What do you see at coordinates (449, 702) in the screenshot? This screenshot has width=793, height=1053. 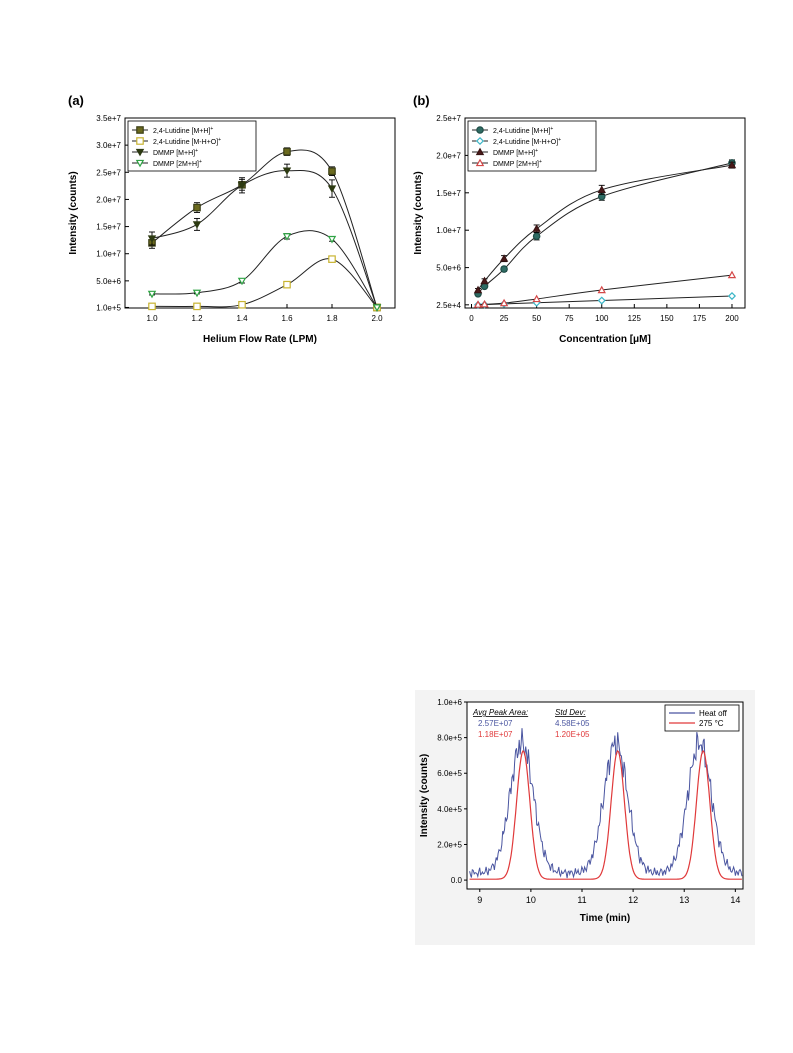 I see `y-tick-label: 1.0e+6` at bounding box center [449, 702].